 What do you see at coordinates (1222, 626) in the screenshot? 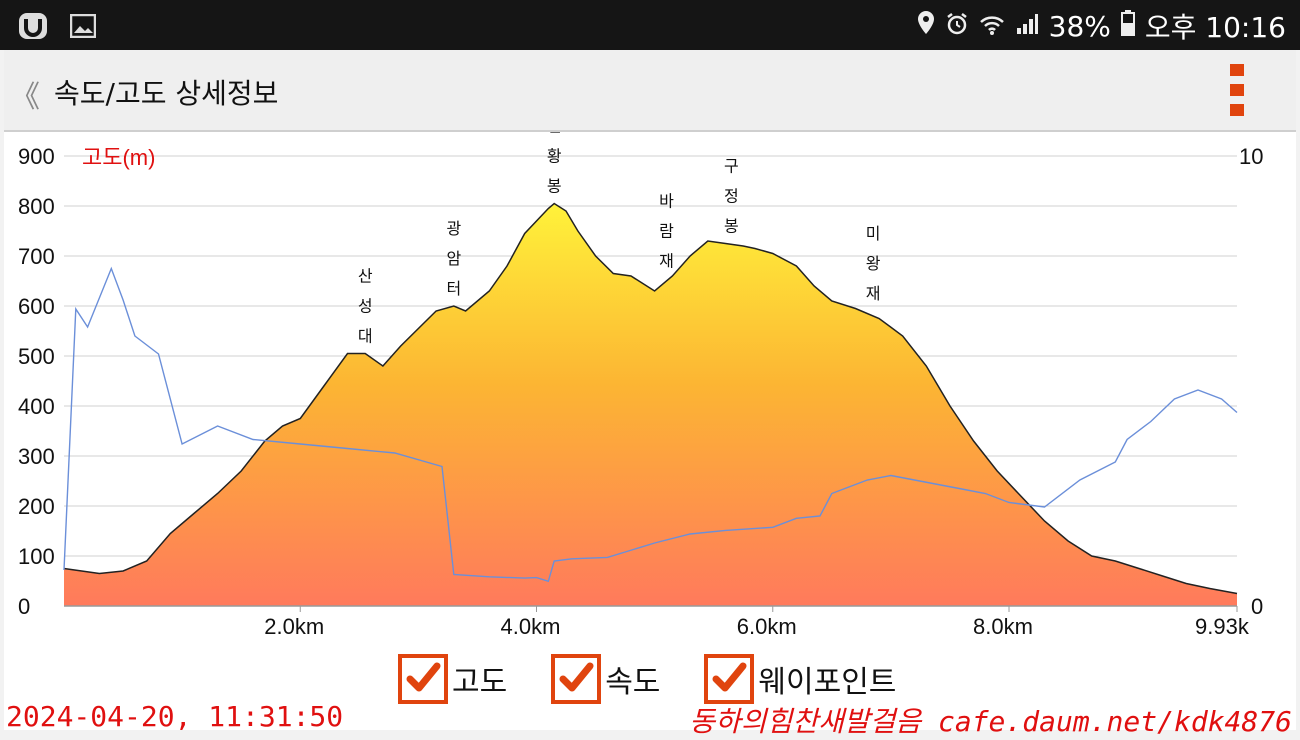
I see `x-tick-label: 9.93k` at bounding box center [1222, 626].